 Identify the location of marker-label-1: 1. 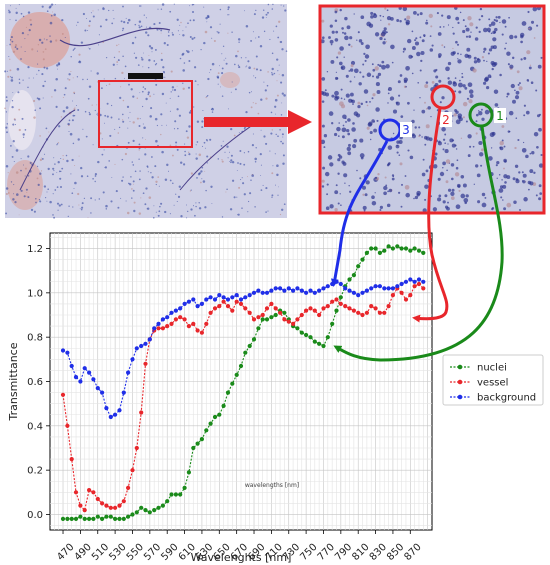
(500, 116).